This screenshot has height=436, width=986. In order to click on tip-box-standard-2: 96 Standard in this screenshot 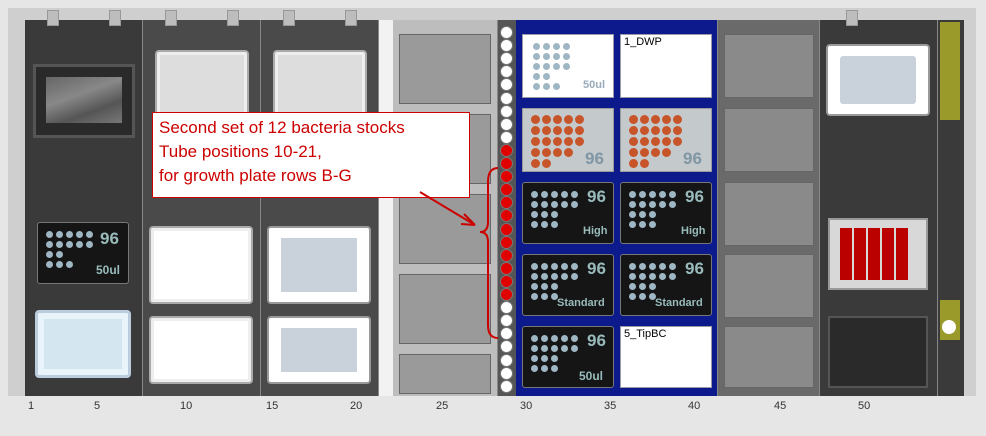, I will do `click(666, 285)`.